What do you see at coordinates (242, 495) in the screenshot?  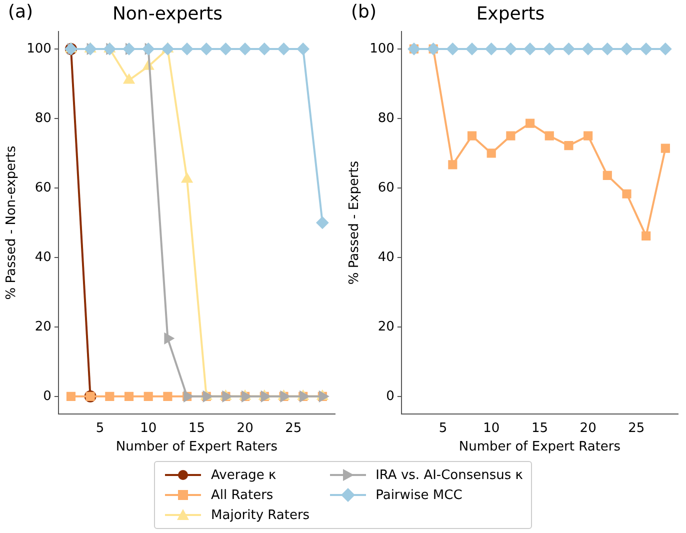 I see `legend-label: All Raters` at bounding box center [242, 495].